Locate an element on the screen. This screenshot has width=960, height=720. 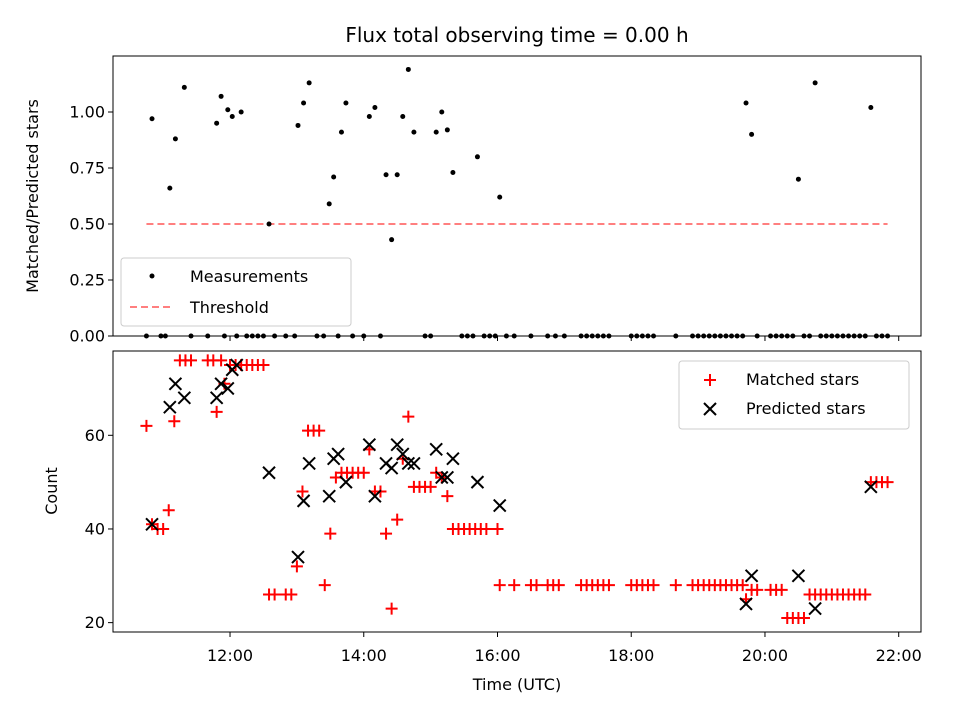
top-y-tick-label: 1.00 is located at coordinates (87, 112).